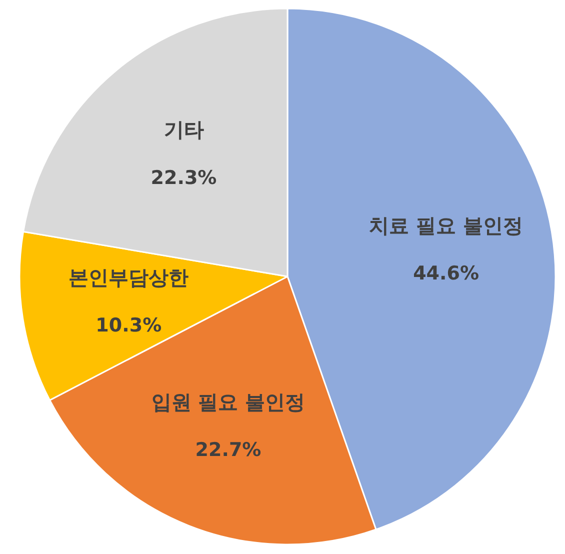  What do you see at coordinates (128, 277) in the screenshot?
I see `slice-label: 본인부담상한` at bounding box center [128, 277].